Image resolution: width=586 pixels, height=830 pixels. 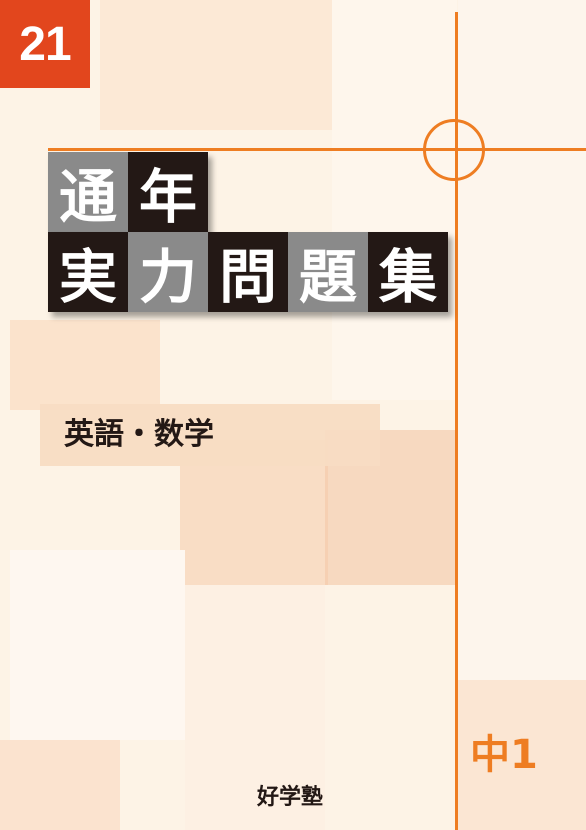 What do you see at coordinates (317, 149) in the screenshot?
I see `horizontal-guide-line` at bounding box center [317, 149].